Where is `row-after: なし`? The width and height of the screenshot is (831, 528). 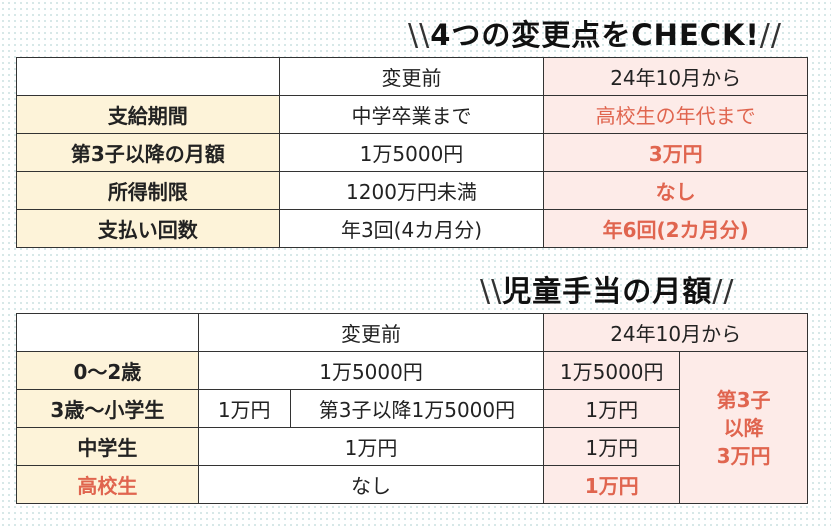
row-after: なし is located at coordinates (675, 190).